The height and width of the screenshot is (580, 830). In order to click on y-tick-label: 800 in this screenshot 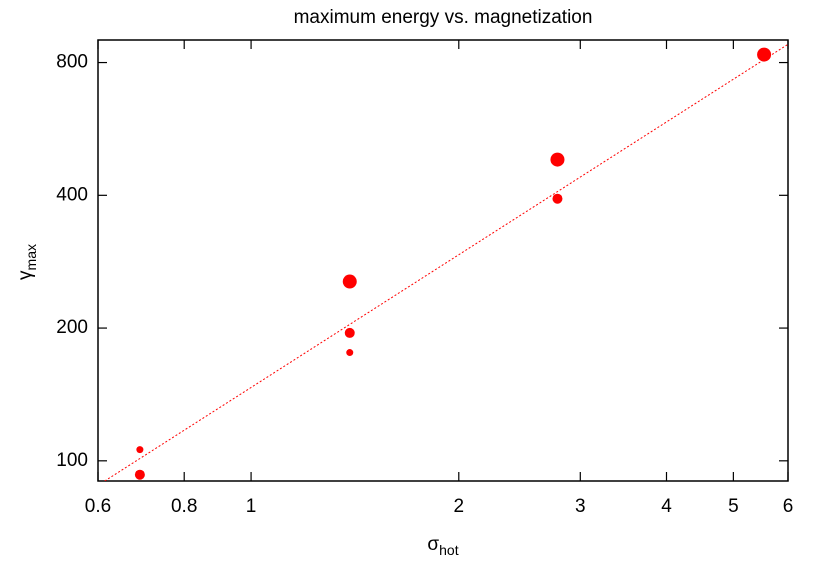, I will do `click(72, 62)`.